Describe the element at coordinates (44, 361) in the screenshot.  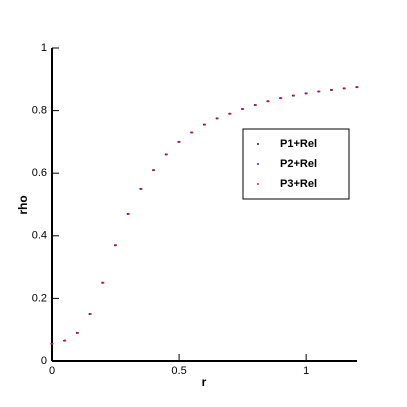
I see `y-tick-label: 0` at that location.